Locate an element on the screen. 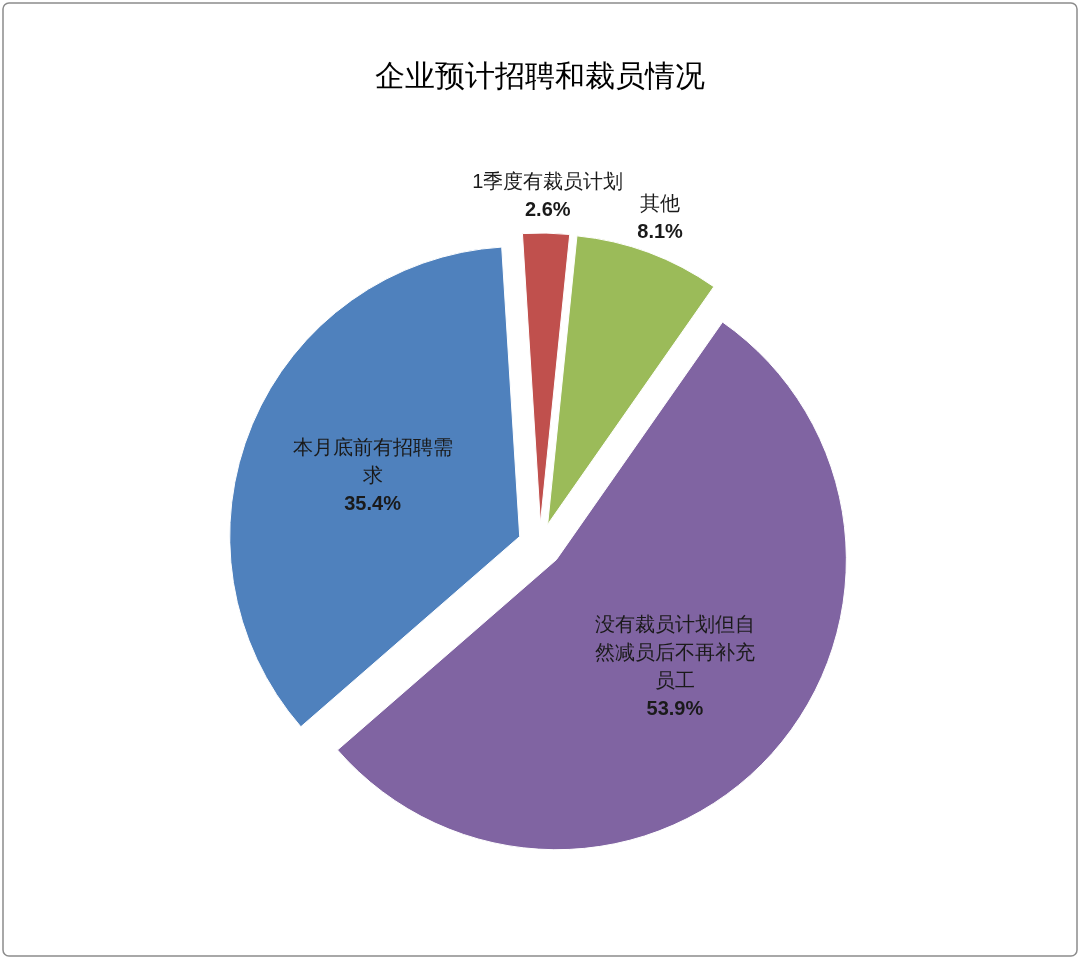 This screenshot has width=1080, height=959. data-label: 35.4% is located at coordinates (373, 502).